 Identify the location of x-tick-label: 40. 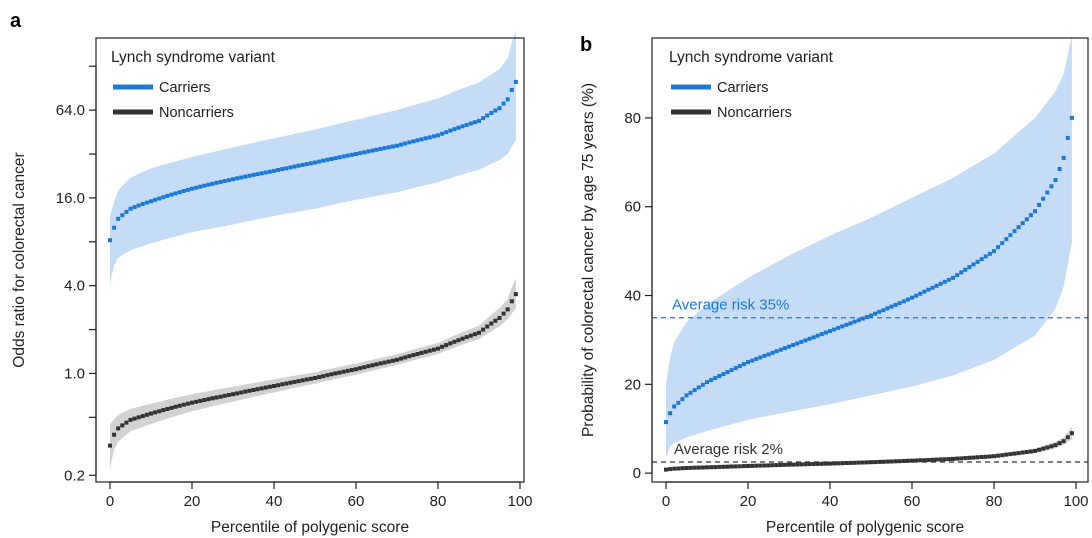
(274, 501).